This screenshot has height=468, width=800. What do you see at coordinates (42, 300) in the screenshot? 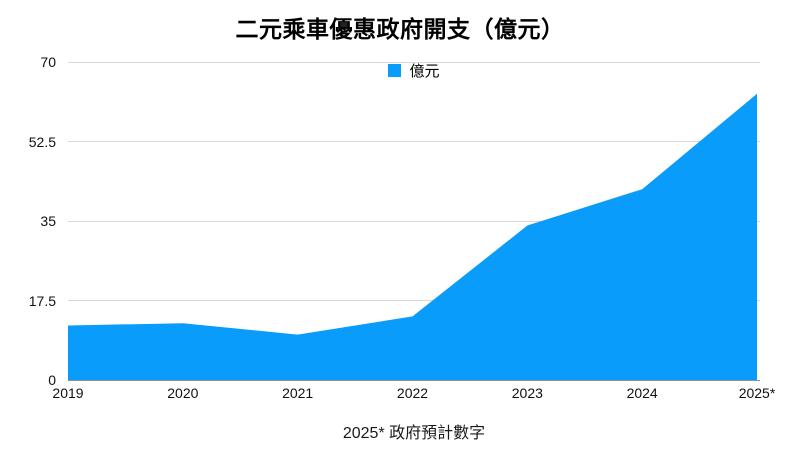
I see `y-axis-tick-label: 17.5` at bounding box center [42, 300].